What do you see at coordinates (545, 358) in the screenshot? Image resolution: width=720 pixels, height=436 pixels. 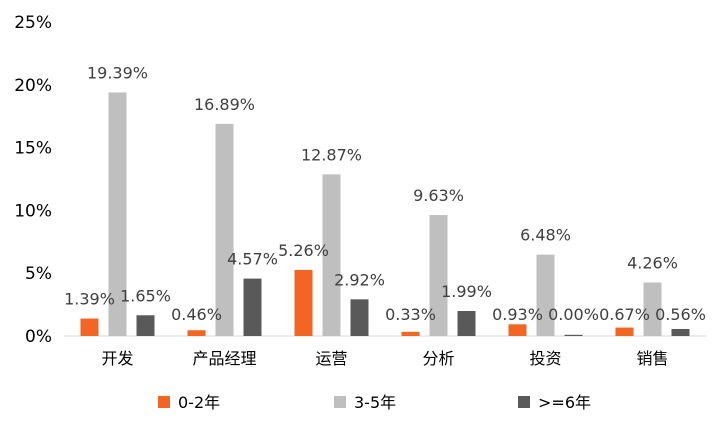 I see `x-tick-label: 投资` at bounding box center [545, 358].